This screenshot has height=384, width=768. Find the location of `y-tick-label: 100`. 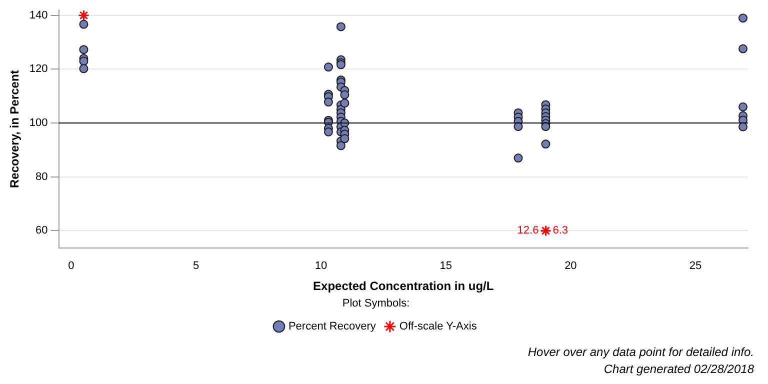

y-tick-label: 100 is located at coordinates (38, 123).